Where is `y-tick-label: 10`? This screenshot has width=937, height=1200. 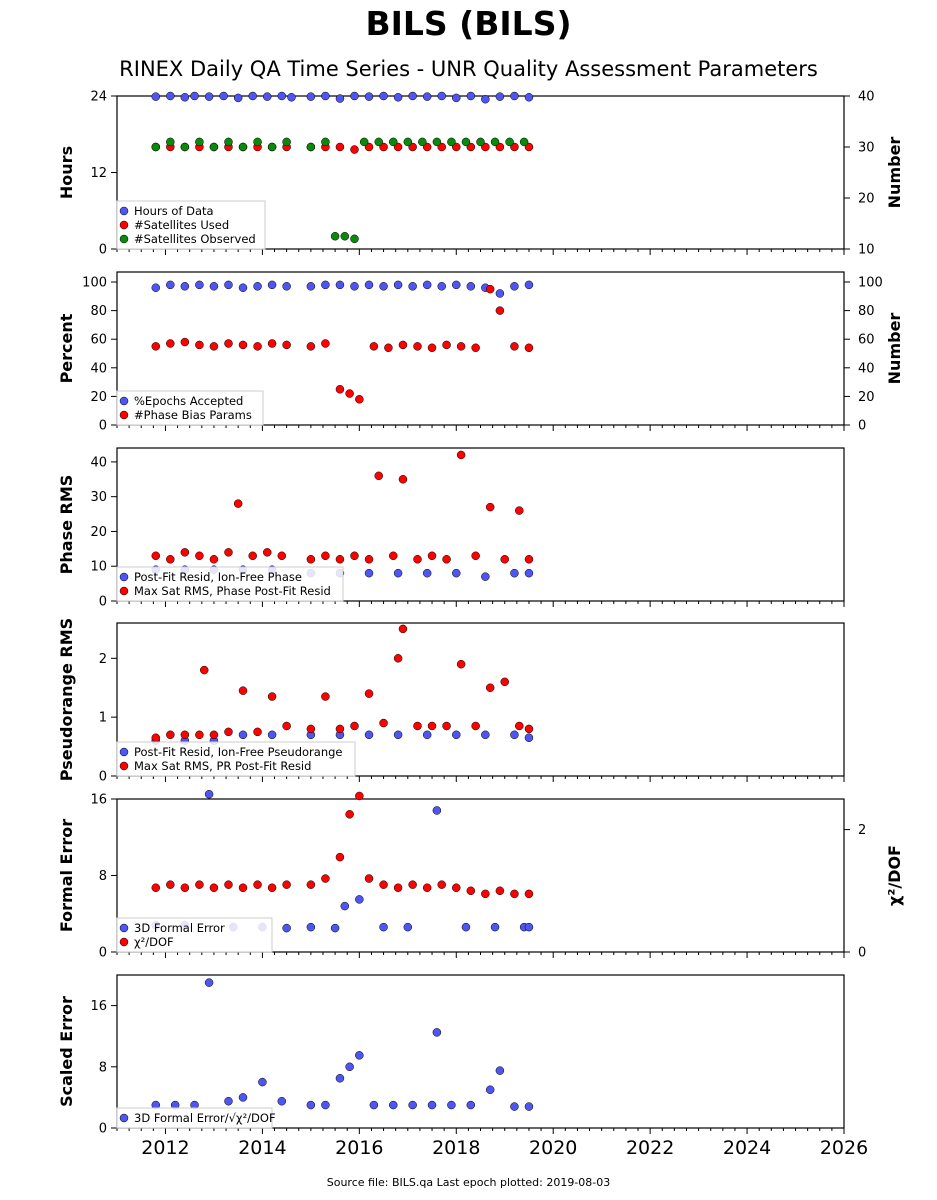 y-tick-label: 10 is located at coordinates (98, 567).